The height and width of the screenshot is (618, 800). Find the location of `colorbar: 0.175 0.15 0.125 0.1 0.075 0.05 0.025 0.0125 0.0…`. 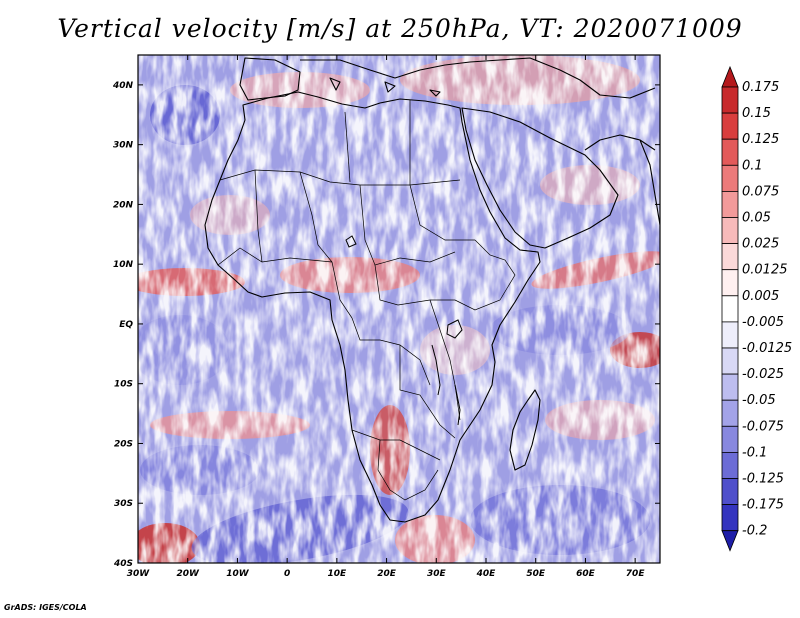

colorbar: 0.175 0.15 0.125 0.1 0.075 0.05 0.025 0.0125 0.0… is located at coordinates (756, 308).